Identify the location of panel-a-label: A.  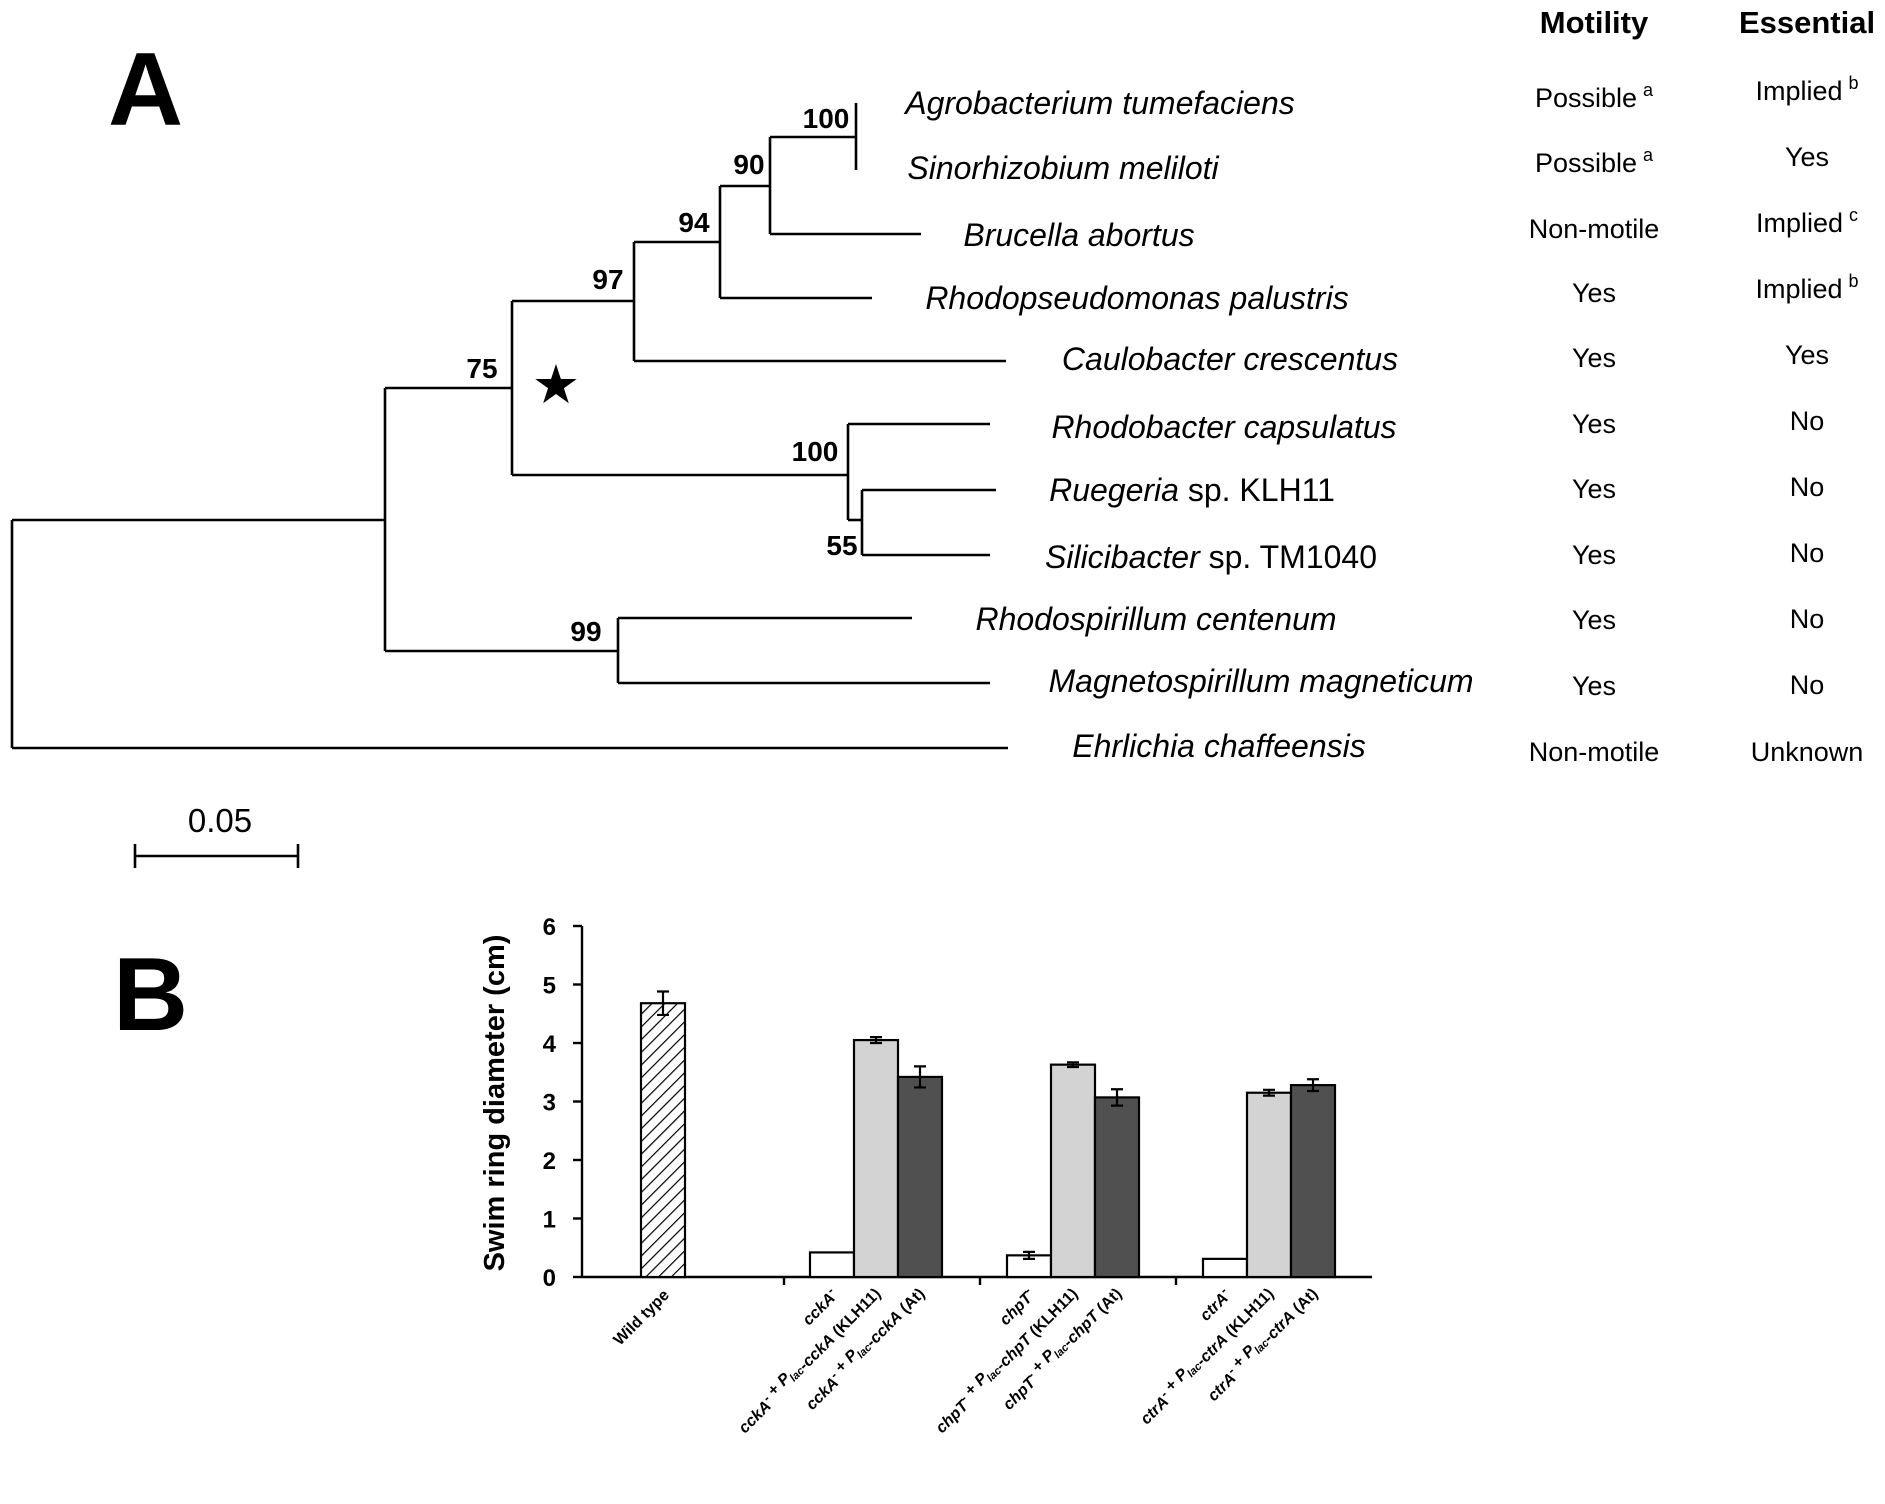
(145, 90).